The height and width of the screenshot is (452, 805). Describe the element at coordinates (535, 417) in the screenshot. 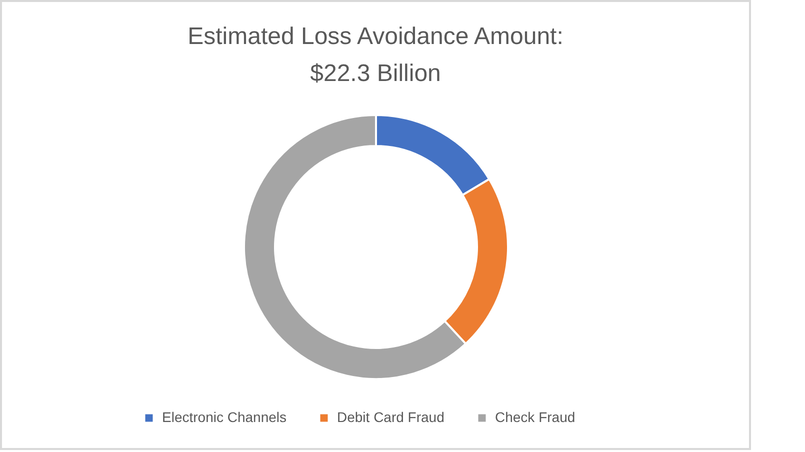

I see `legend-label: Check Fraud` at that location.